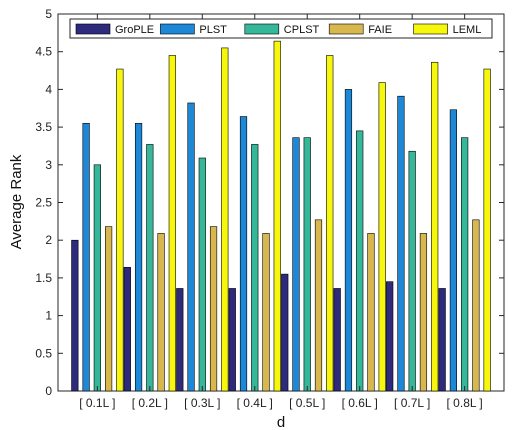 The height and width of the screenshot is (430, 522). What do you see at coordinates (465, 403) in the screenshot?
I see `x-tick-label: [ 0.8L ]` at bounding box center [465, 403].